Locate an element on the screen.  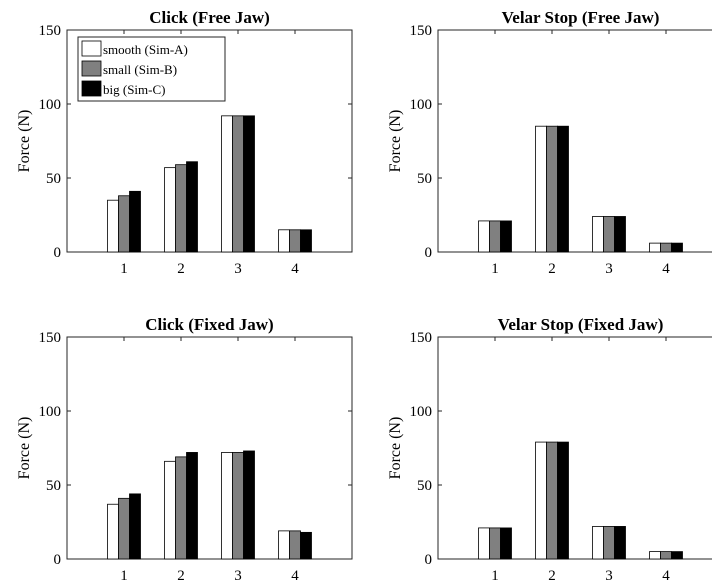
chart-title: Velar Stop (Fixed Jaw) is located at coordinates (581, 324).